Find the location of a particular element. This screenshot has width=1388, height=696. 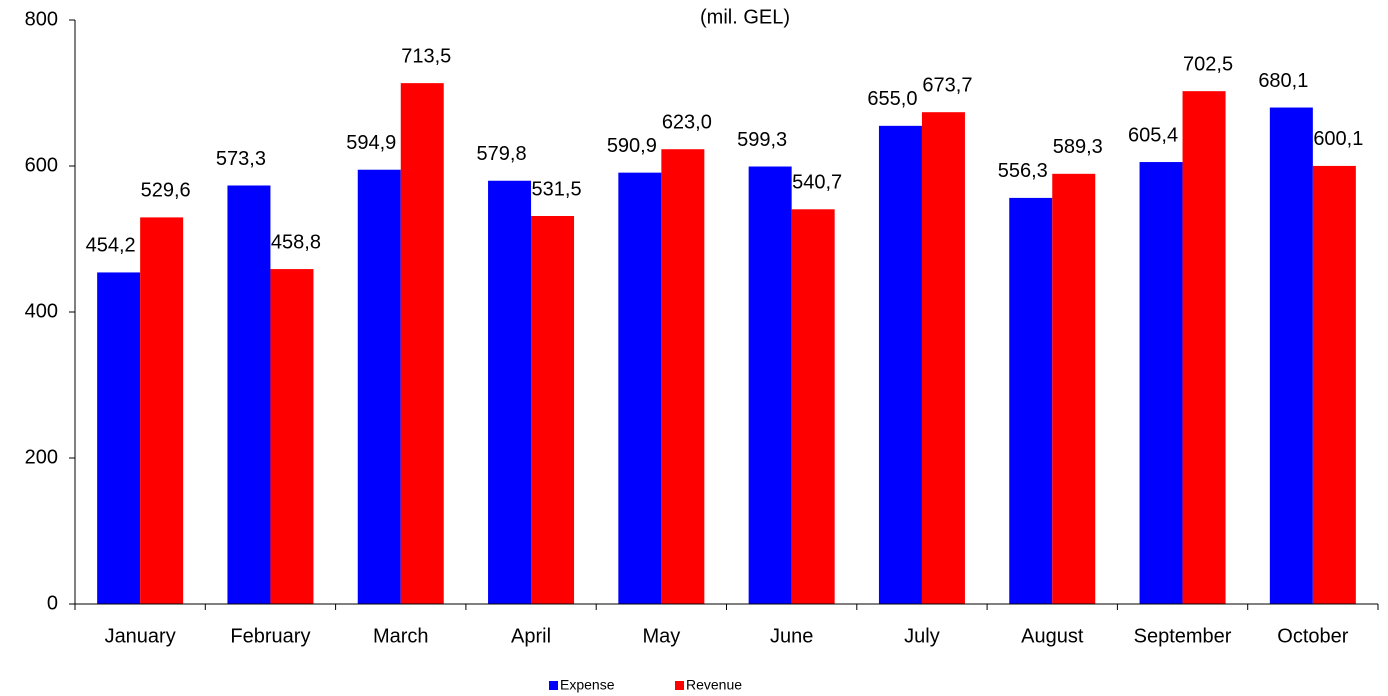

x-tick-label: July is located at coordinates (922, 636).